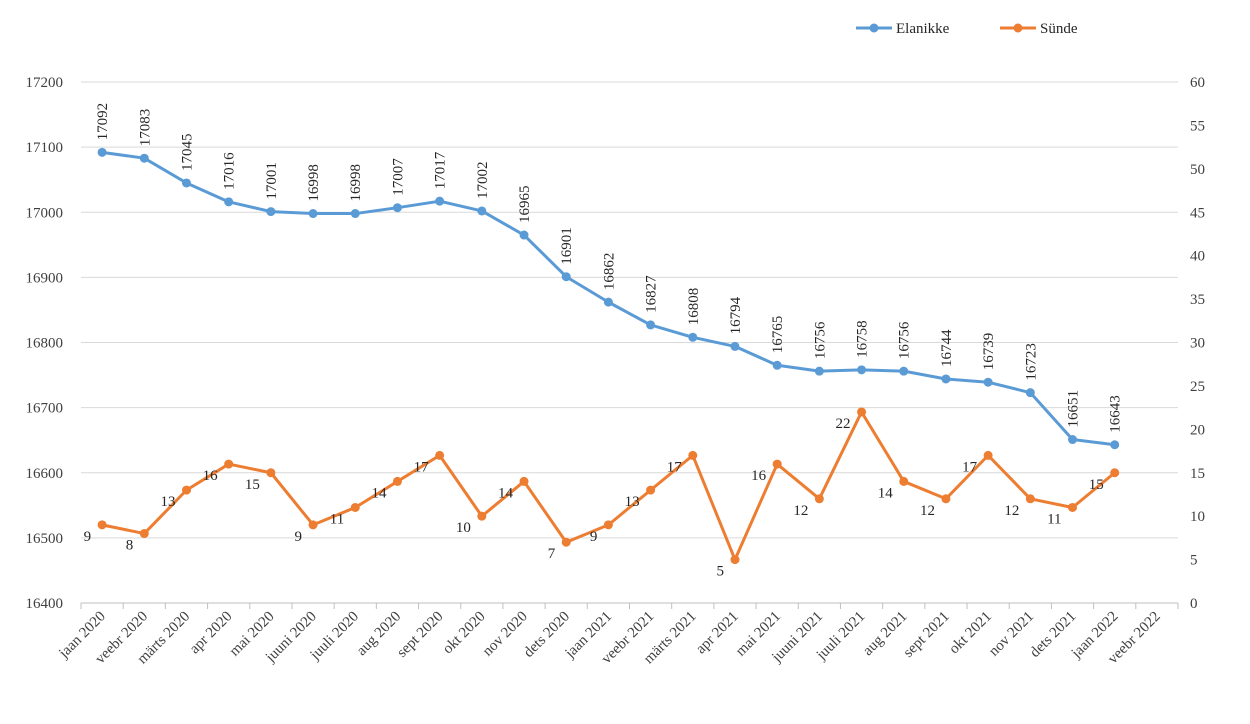  What do you see at coordinates (45, 409) in the screenshot?
I see `left-tick-label: 16700` at bounding box center [45, 409].